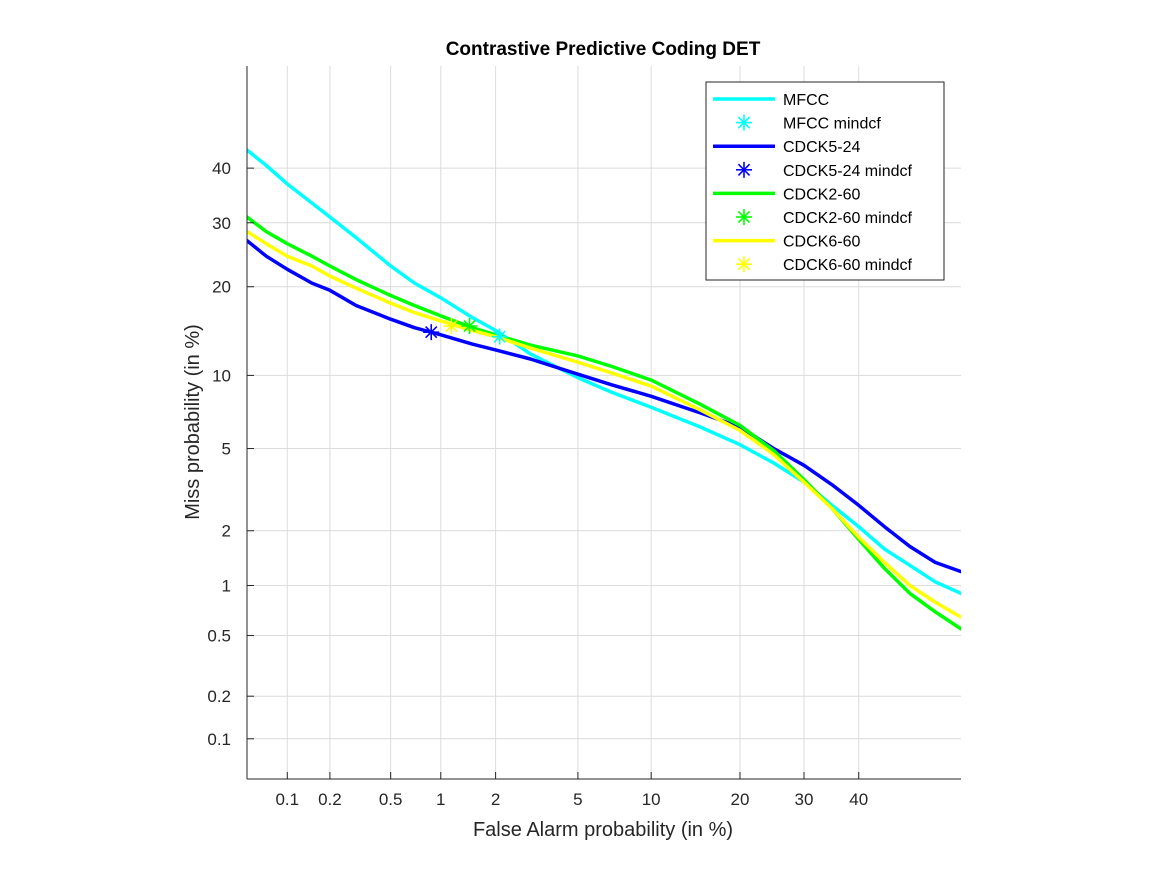  I want to click on x-tick-label: 0.2, so click(330, 799).